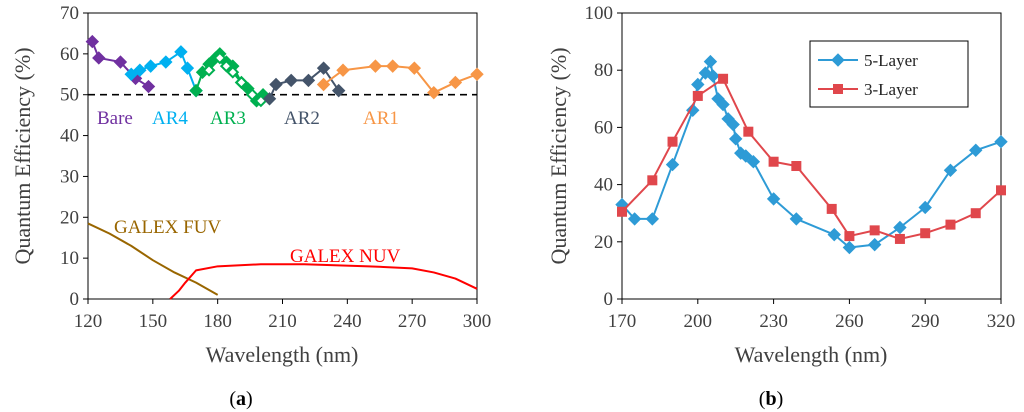 The height and width of the screenshot is (412, 1024). I want to click on legend-label: 3-Layer, so click(891, 89).